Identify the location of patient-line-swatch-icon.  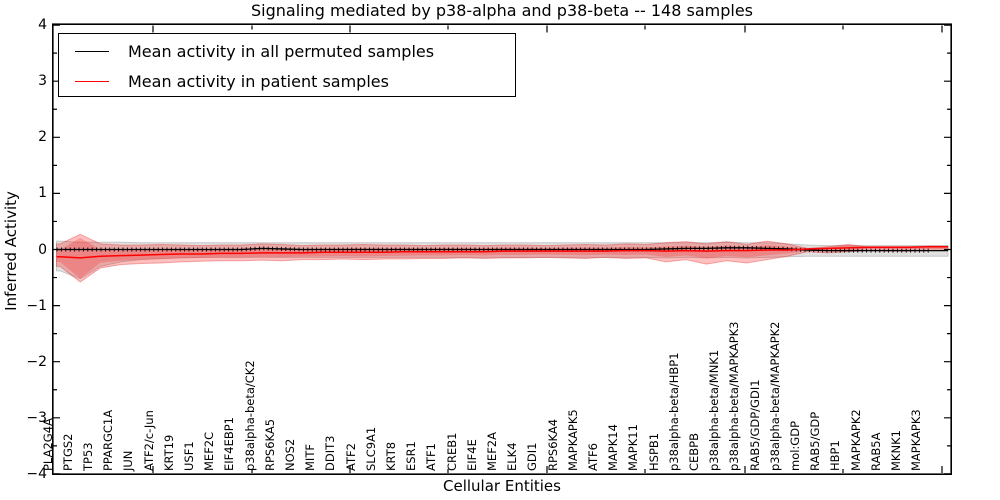
(92, 81).